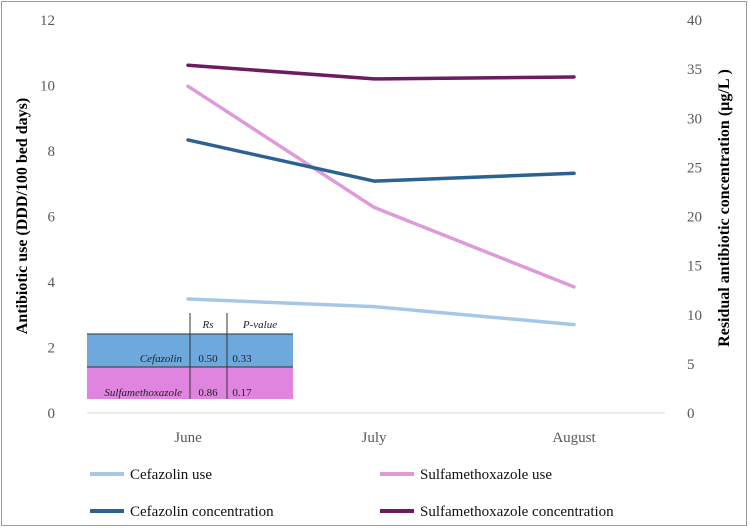 The image size is (750, 529). What do you see at coordinates (691, 414) in the screenshot?
I see `y-right-tick-label: 0` at bounding box center [691, 414].